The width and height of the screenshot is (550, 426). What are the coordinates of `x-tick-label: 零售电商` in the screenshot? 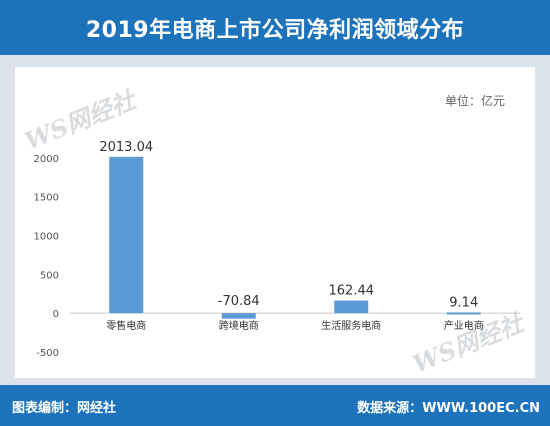 It's located at (126, 325).